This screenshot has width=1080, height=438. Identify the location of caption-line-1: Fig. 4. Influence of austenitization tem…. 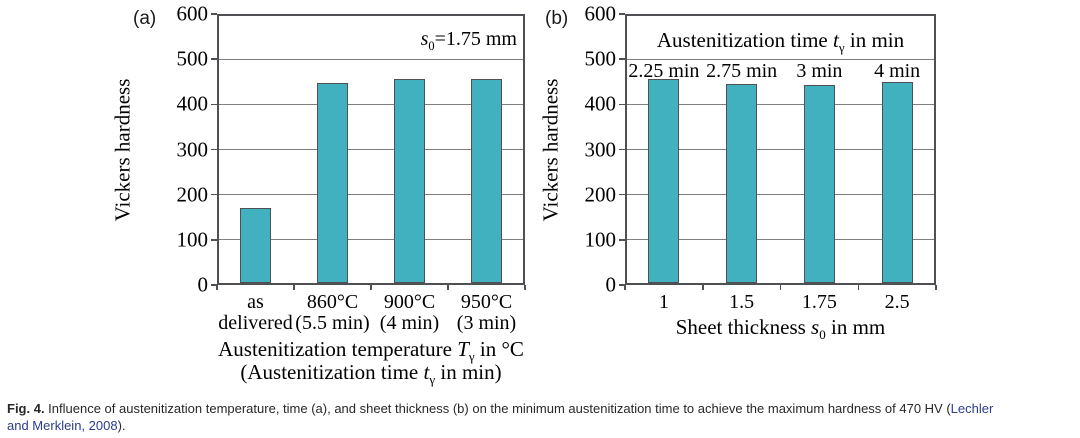
(541, 409).